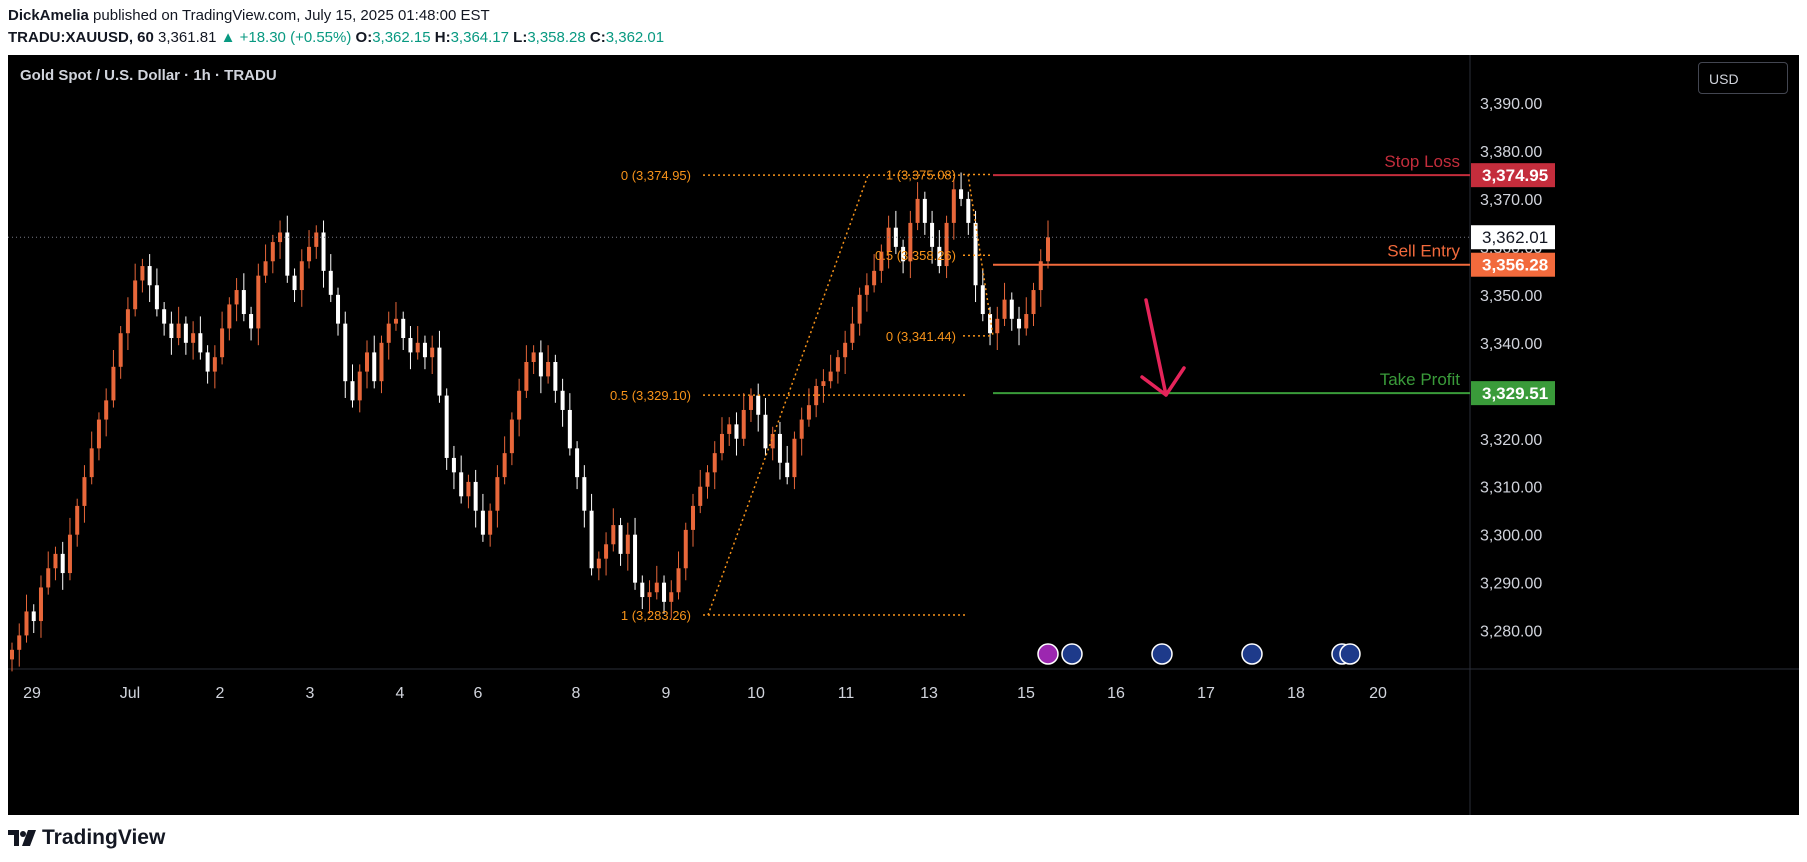 This screenshot has height=862, width=1807. Describe the element at coordinates (1511, 584) in the screenshot. I see `y-tick-label: 3,290.00` at that location.